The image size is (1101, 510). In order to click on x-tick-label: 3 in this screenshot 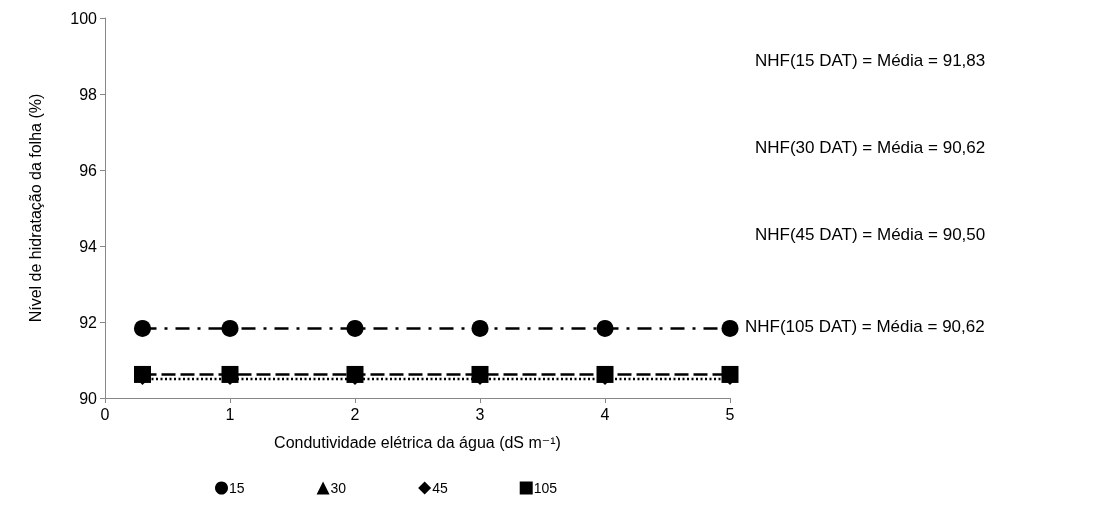, I will do `click(480, 414)`.